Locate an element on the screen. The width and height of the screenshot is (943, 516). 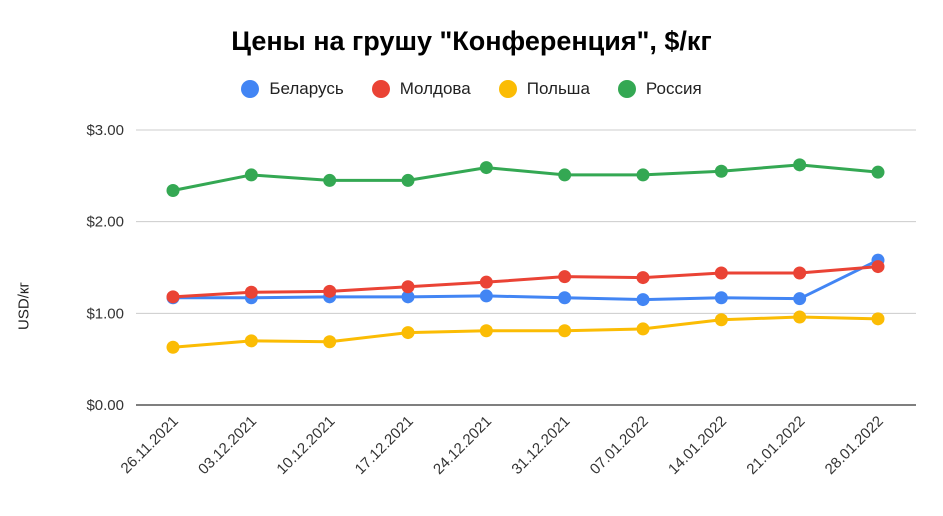
legend-label: Беларусь is located at coordinates (306, 88).